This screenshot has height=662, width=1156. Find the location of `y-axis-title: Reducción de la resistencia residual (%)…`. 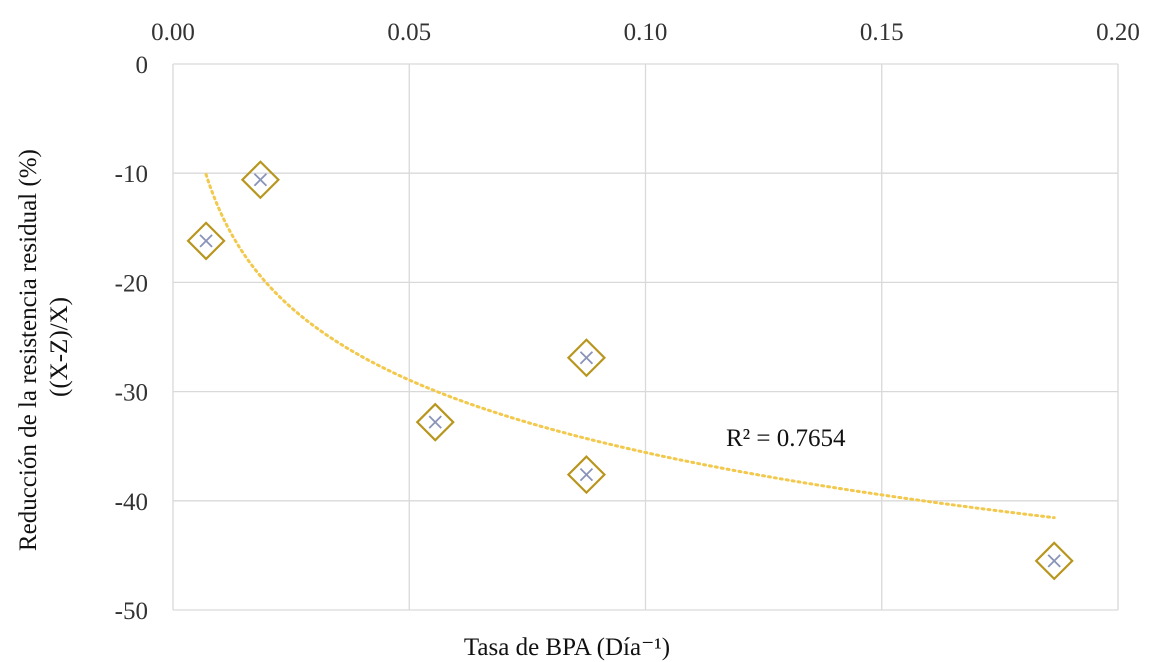

y-axis-title: Reducción de la resistencia residual (%)… is located at coordinates (44, 347).